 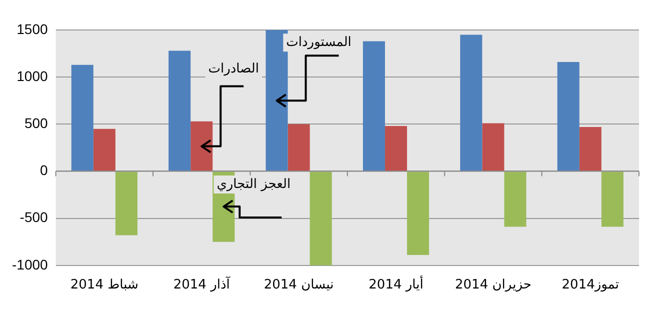 I want to click on y-tick-label: 1500, so click(x=32, y=28).